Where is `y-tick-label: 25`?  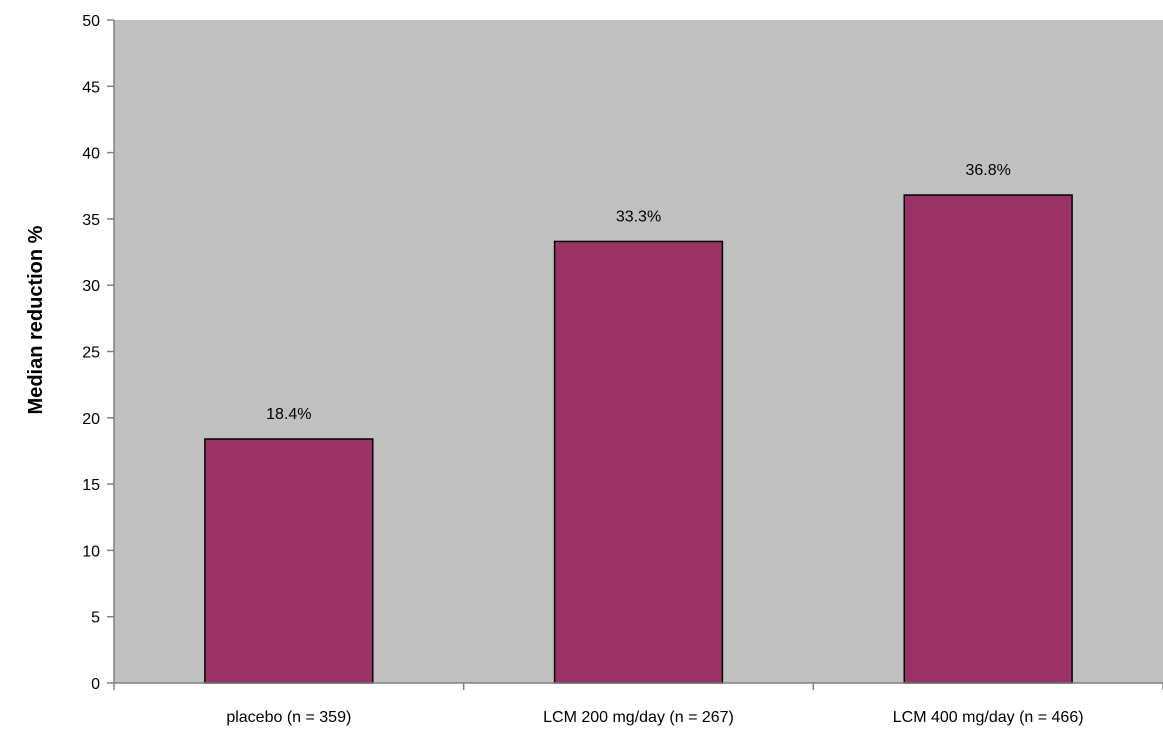
y-tick-label: 25 is located at coordinates (91, 353).